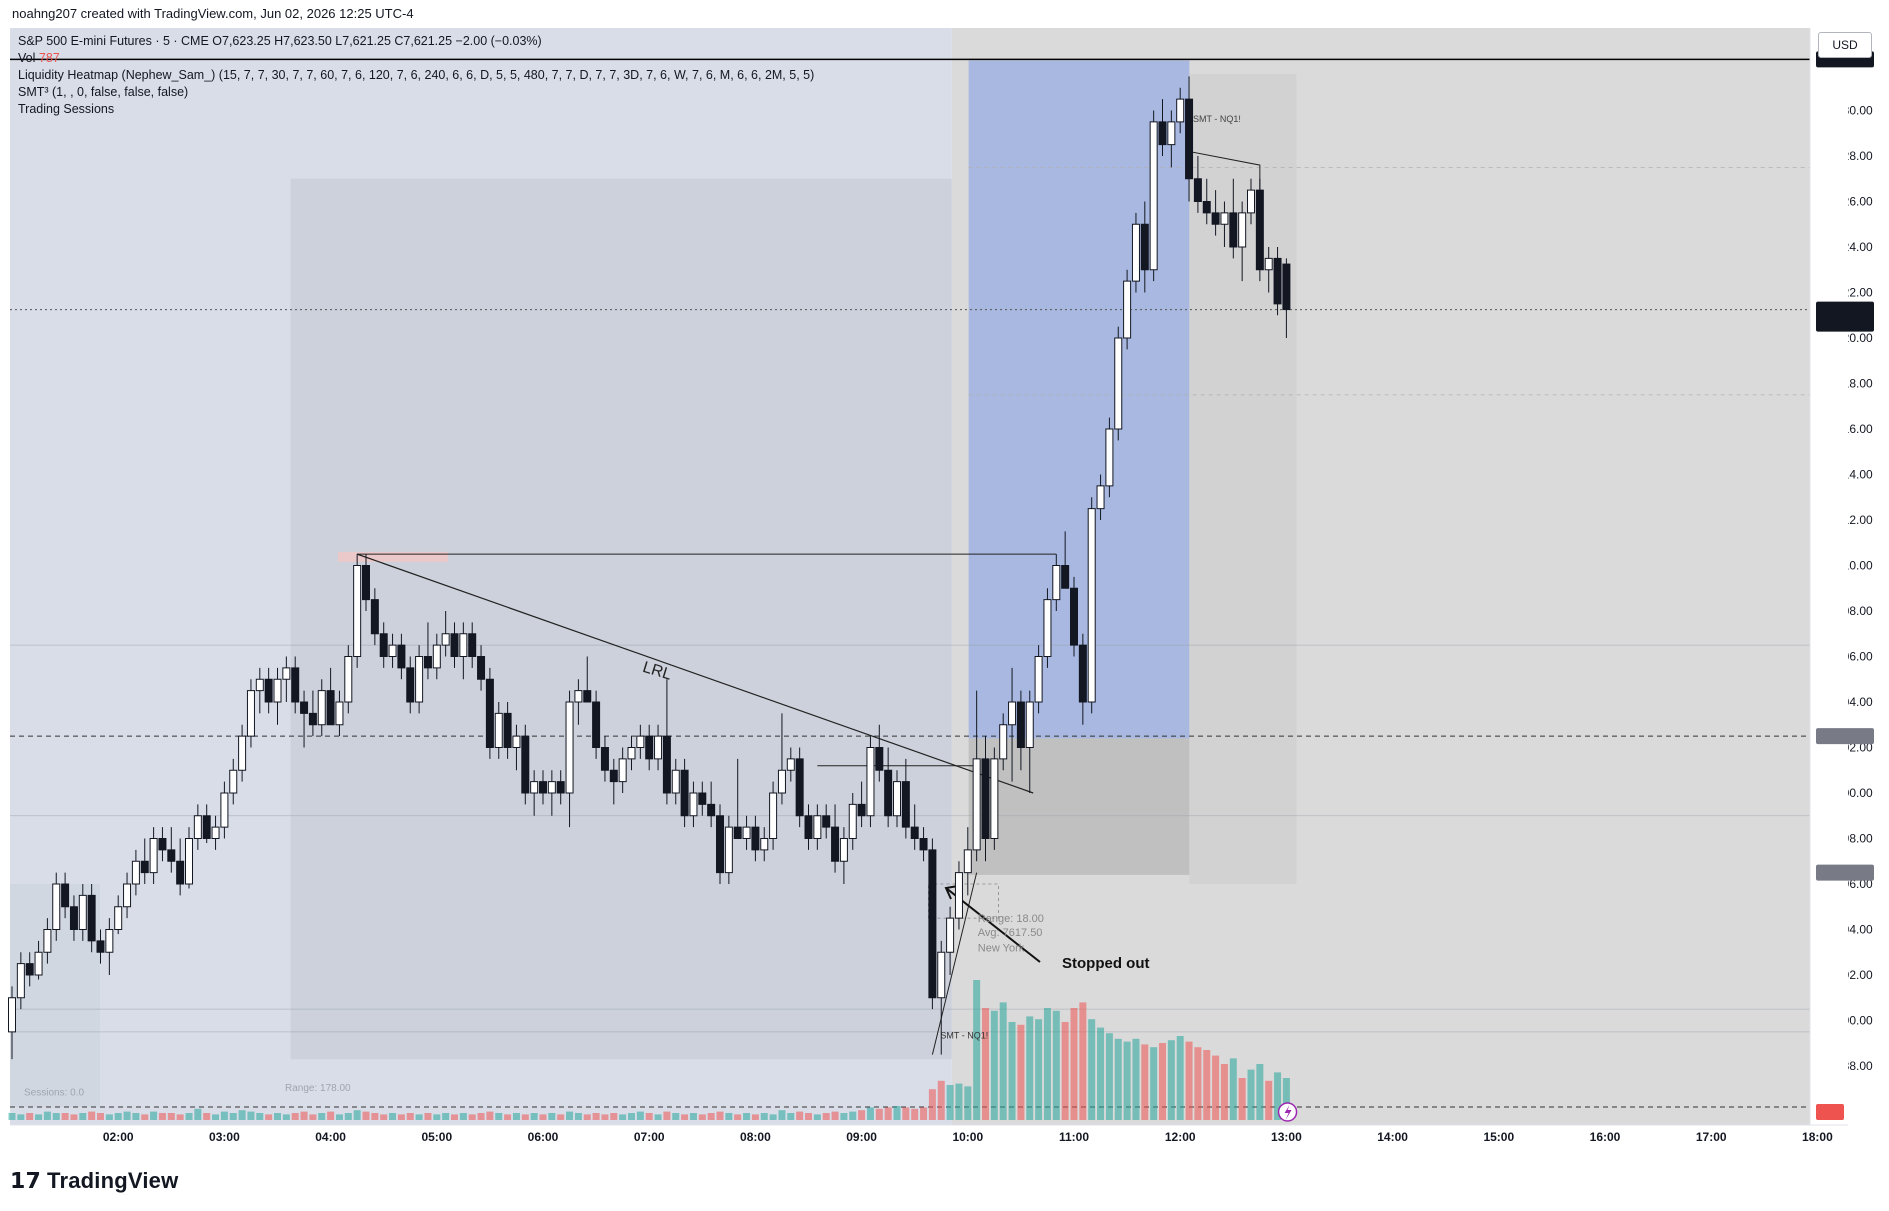 The width and height of the screenshot is (1889, 1211). What do you see at coordinates (963, 901) in the screenshot?
I see `range-info-box` at bounding box center [963, 901].